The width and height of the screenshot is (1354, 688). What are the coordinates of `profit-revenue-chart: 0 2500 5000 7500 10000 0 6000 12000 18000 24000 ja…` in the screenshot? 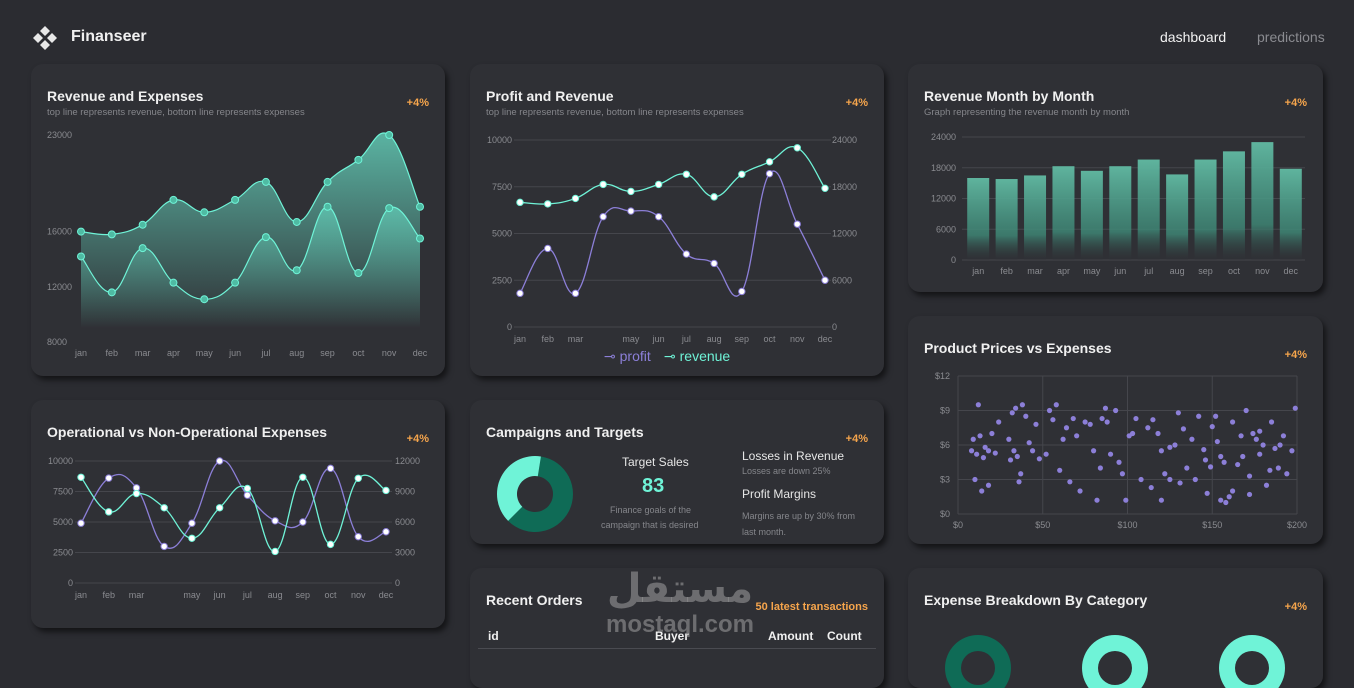 It's located at (672, 239).